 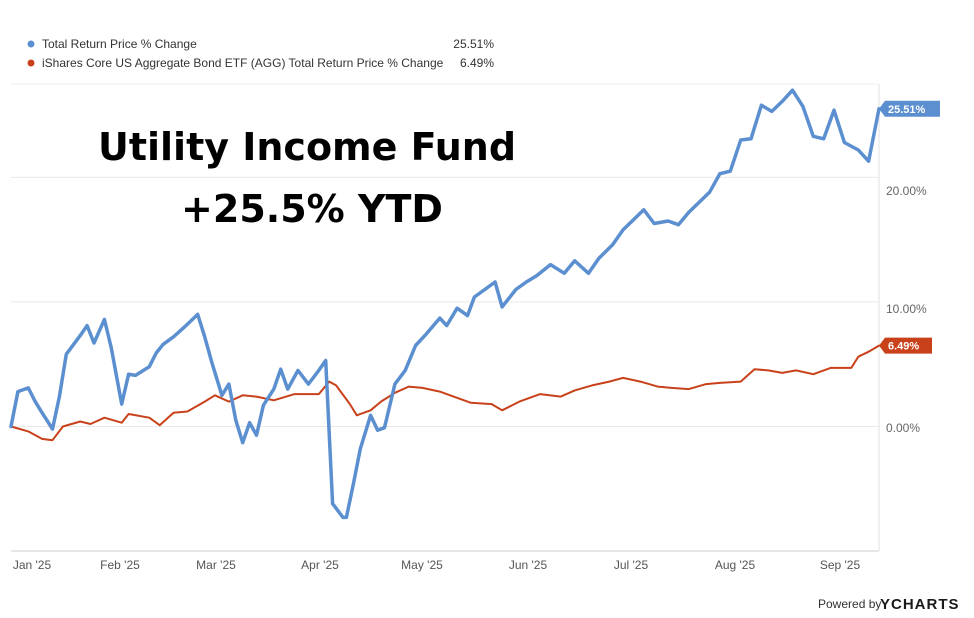 I want to click on x-tick-label: Feb '25, so click(x=120, y=565).